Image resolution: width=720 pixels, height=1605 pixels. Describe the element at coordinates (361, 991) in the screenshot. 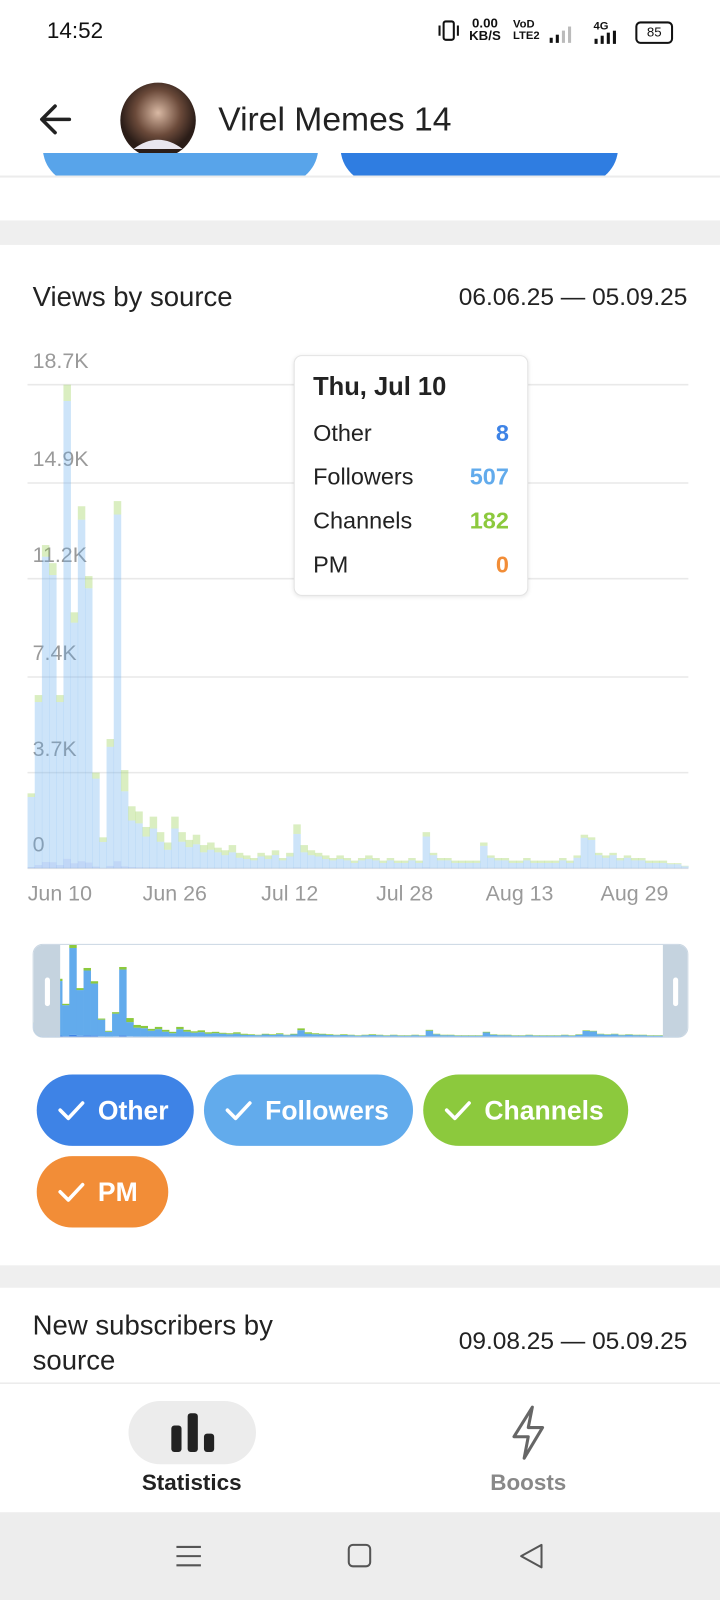

I see `navigator` at that location.